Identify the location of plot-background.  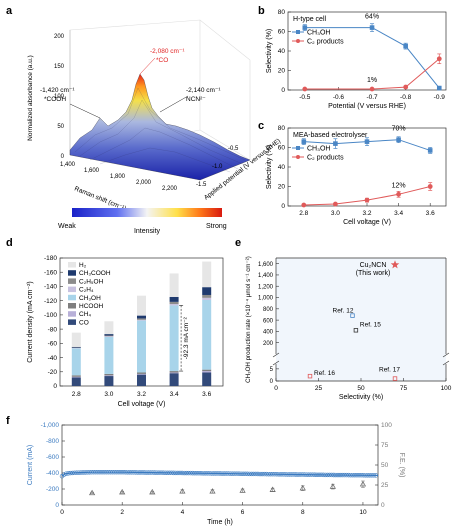
(361, 319).